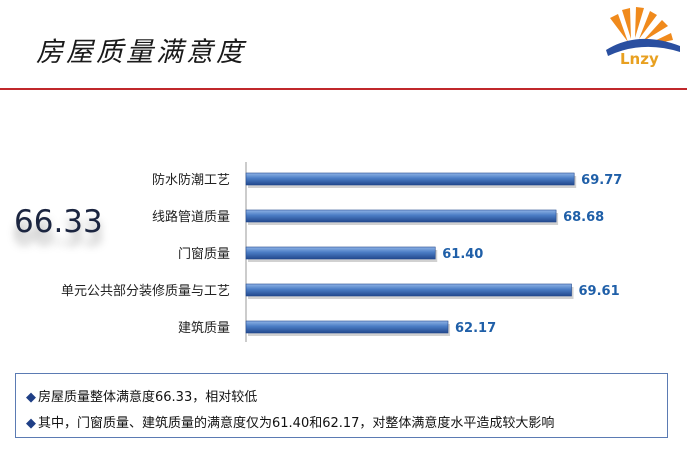 Image resolution: width=687 pixels, height=449 pixels. I want to click on page-title: 房屋质量满意度, so click(141, 52).